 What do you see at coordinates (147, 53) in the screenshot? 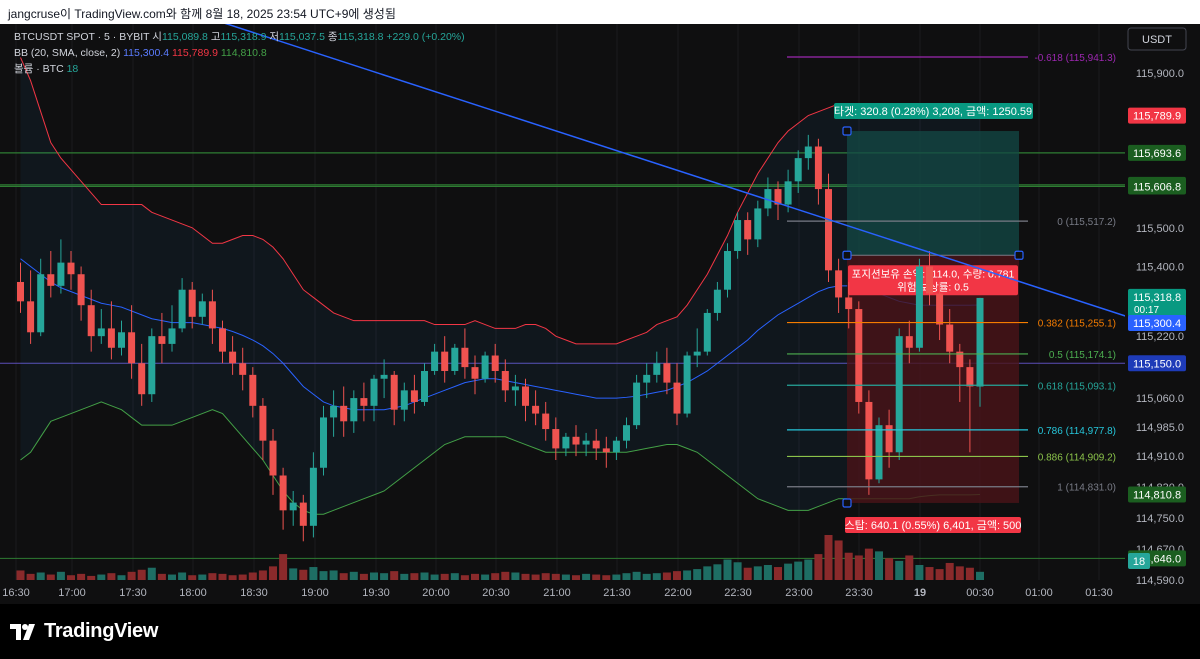
I see `bb-value: 115,300.4` at bounding box center [147, 53].